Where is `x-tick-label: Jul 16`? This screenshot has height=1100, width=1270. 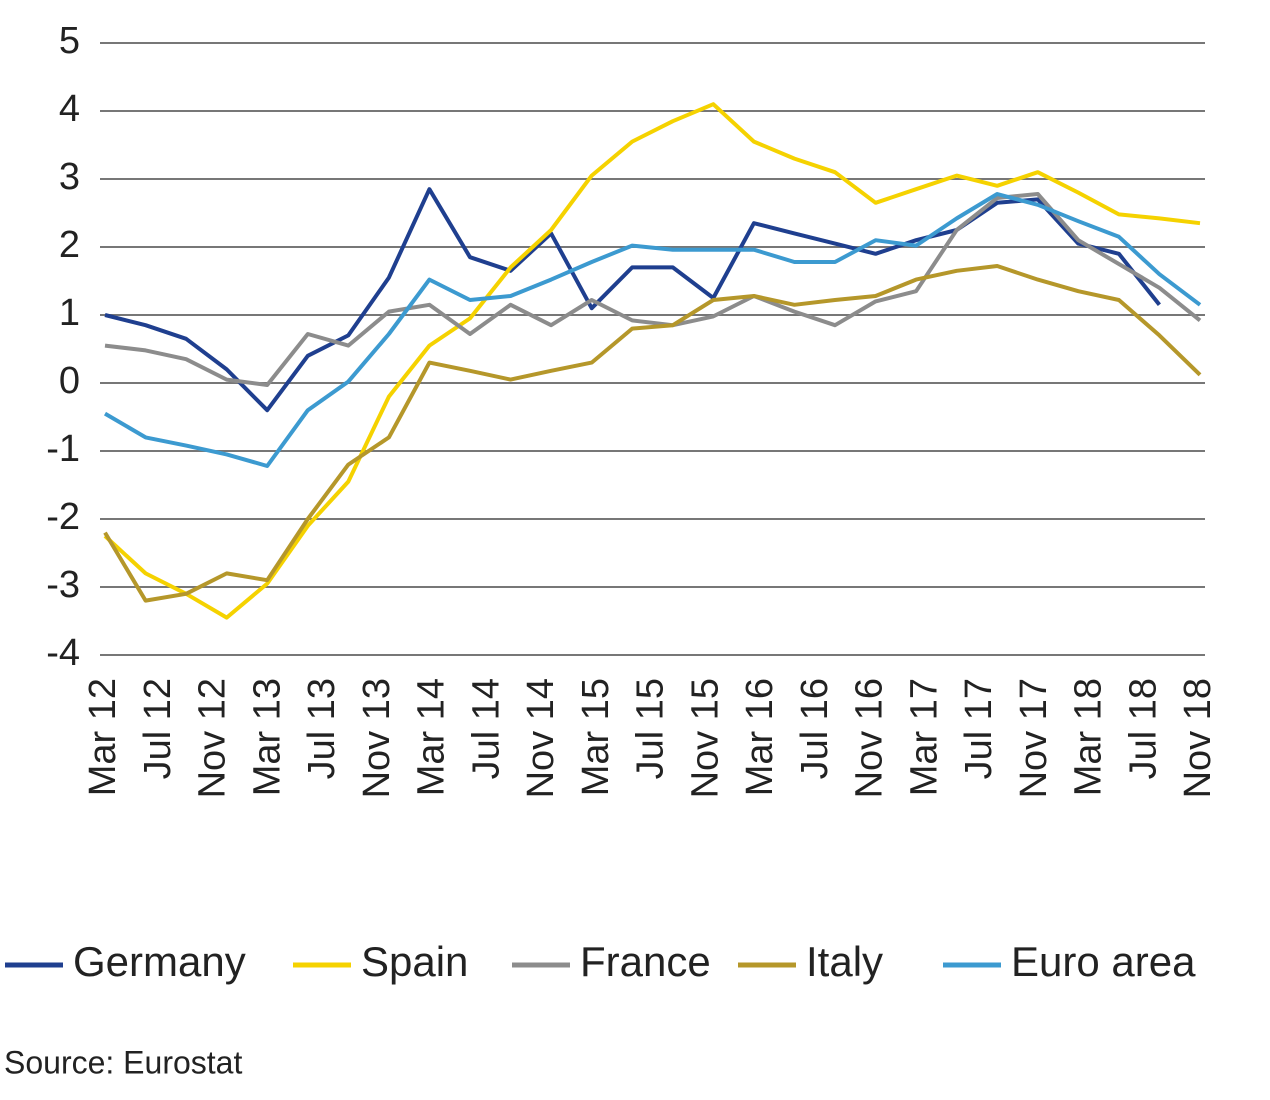
x-tick-label: Jul 16 is located at coordinates (815, 728).